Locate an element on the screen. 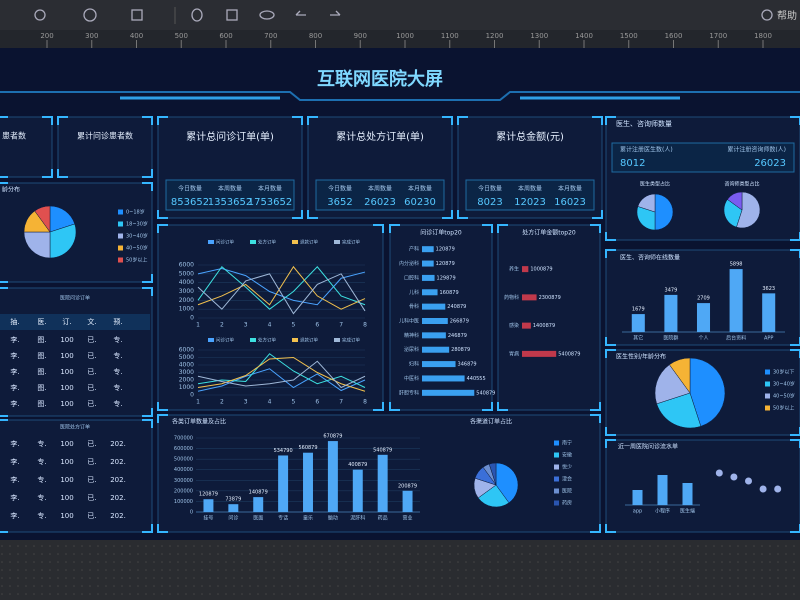 The width and height of the screenshot is (800, 600). stat-label: 累计注册医生数(人) is located at coordinates (646, 150).